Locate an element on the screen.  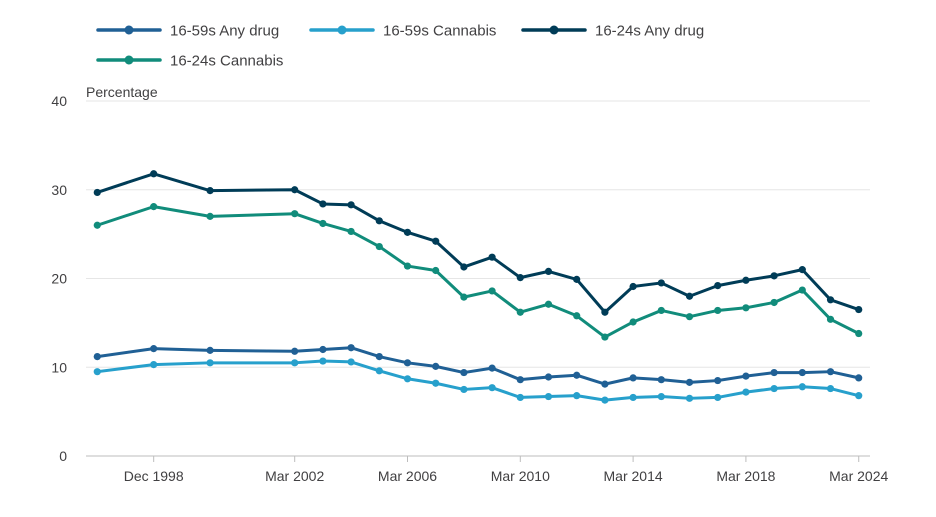
x-tick-label: Mar 2024 is located at coordinates (858, 476).